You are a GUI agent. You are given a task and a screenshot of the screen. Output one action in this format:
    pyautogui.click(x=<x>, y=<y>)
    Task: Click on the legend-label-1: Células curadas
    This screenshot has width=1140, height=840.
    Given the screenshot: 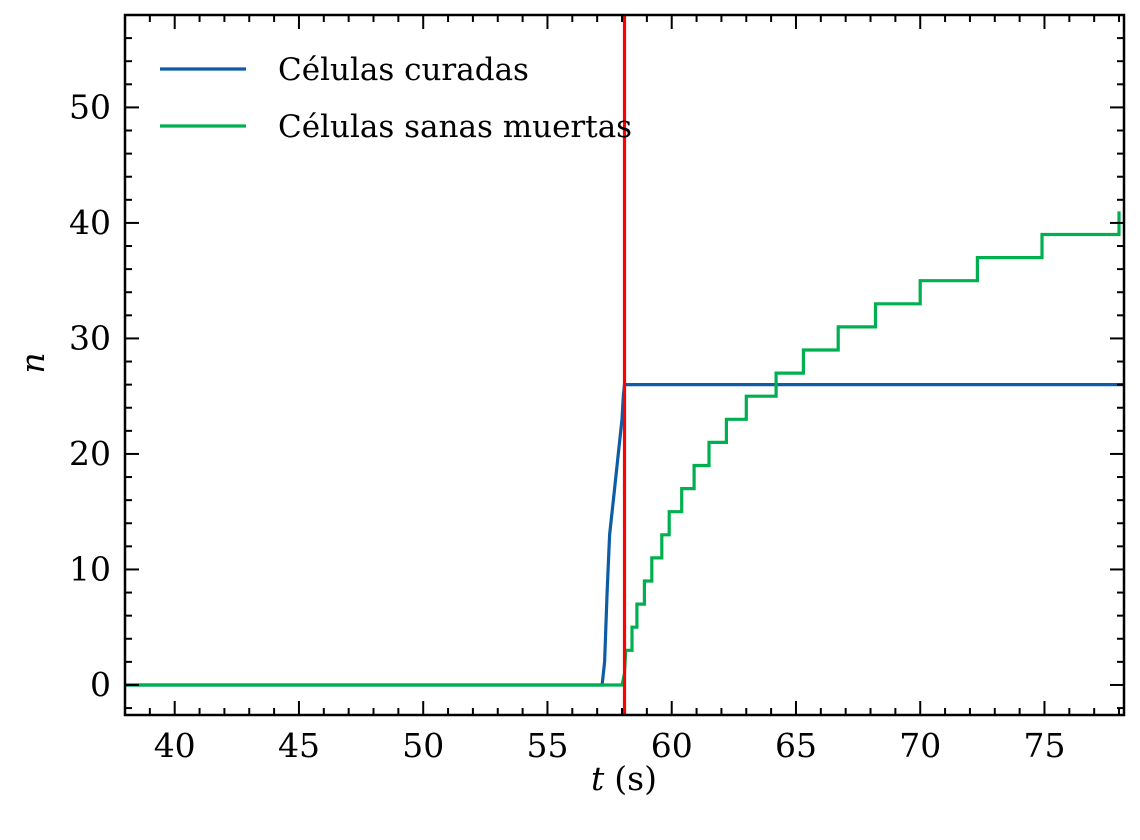 What is the action you would take?
    pyautogui.click(x=403, y=70)
    